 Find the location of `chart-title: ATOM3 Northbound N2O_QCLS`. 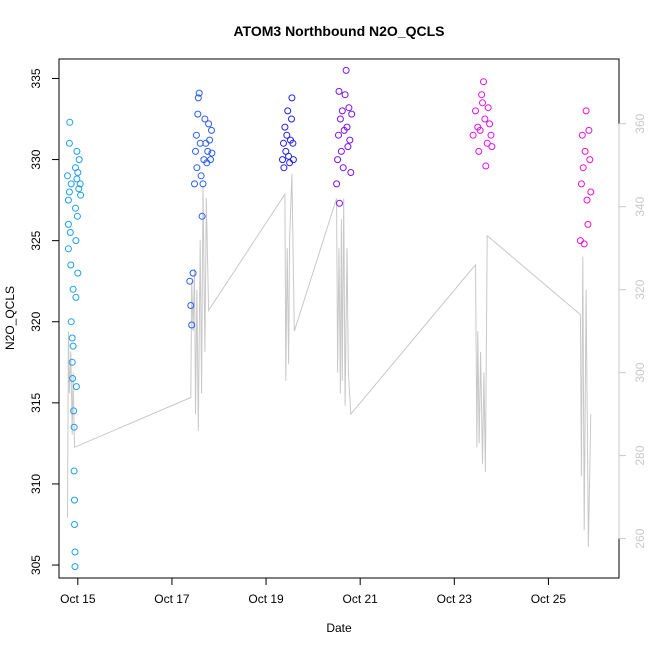

chart-title: ATOM3 Northbound N2O_QCLS is located at coordinates (338, 31).